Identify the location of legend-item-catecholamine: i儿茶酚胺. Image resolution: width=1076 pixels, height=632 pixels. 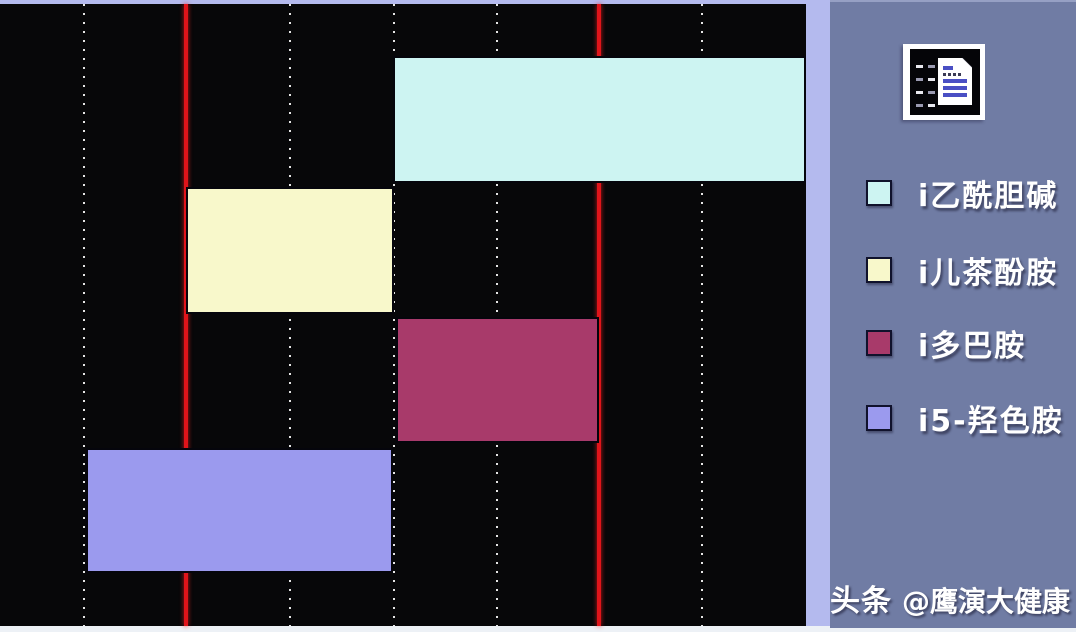
(962, 273).